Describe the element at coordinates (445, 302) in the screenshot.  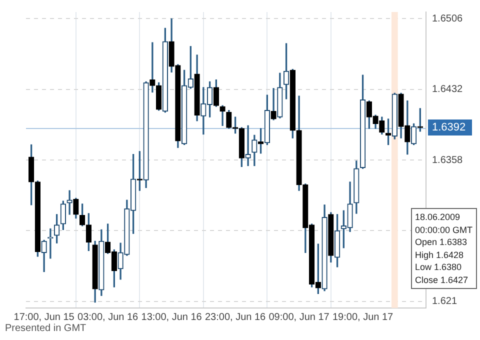
I see `y-tick-label: 1.621` at that location.